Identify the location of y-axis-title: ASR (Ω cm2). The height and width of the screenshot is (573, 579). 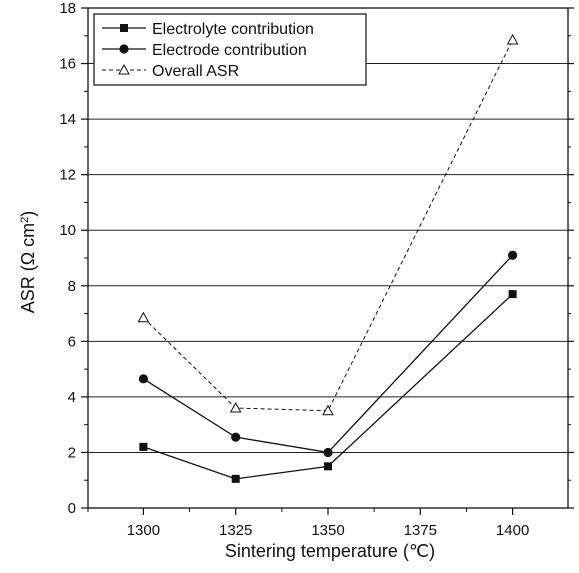
(28, 262).